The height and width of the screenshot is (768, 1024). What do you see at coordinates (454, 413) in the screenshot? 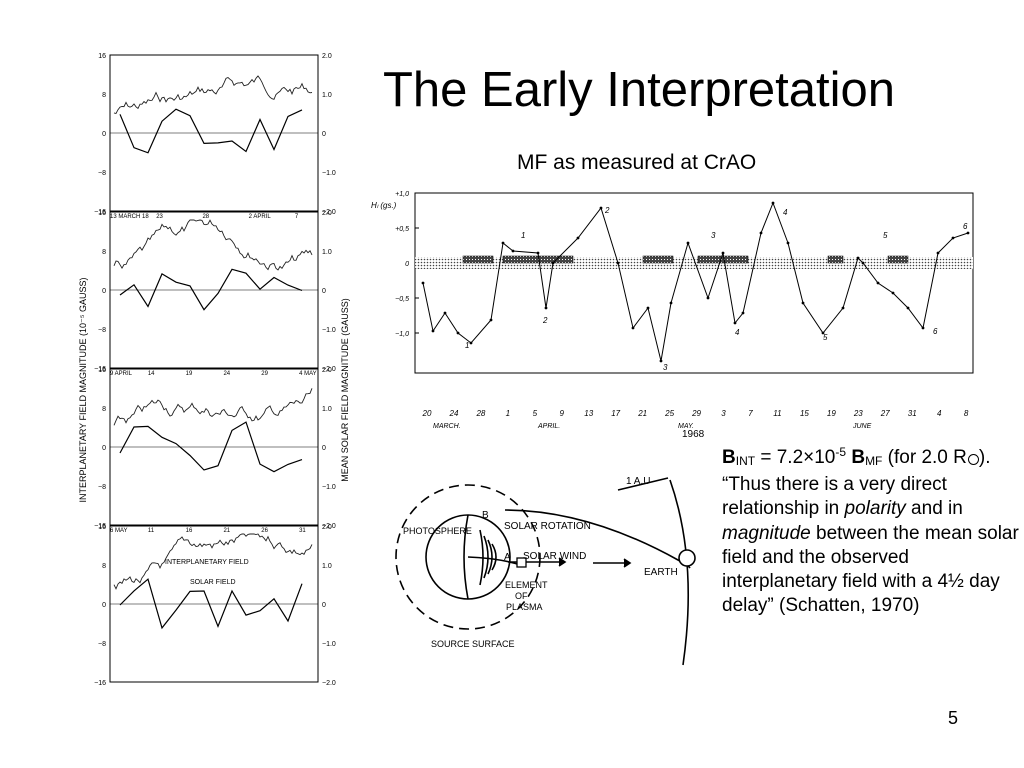
I see `crao-x-tick: 24` at bounding box center [454, 413].